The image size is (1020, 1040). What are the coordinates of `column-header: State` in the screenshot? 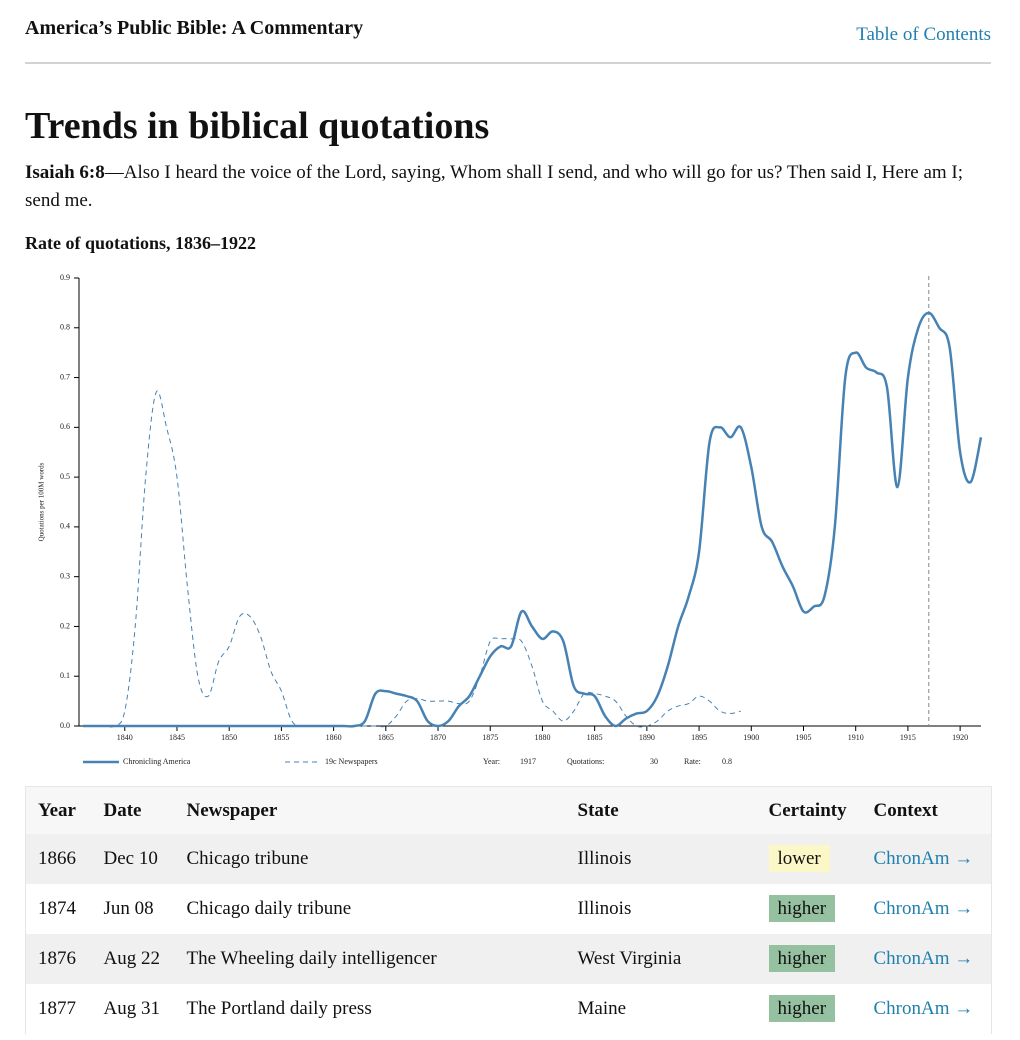 It's located at (661, 810).